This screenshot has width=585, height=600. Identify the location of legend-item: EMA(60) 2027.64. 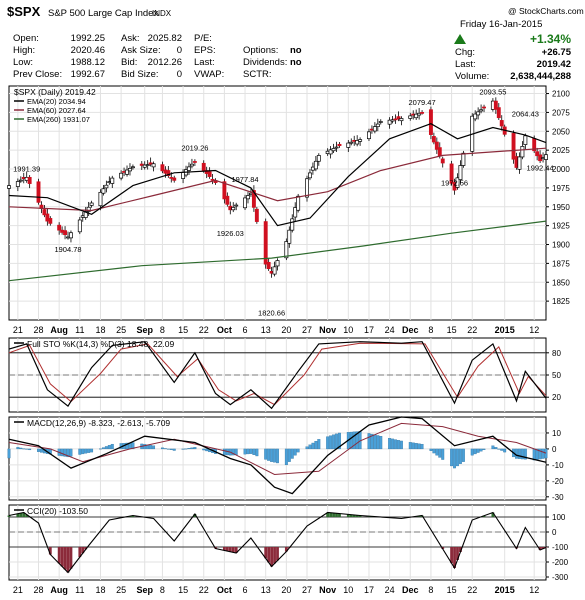
(56, 110).